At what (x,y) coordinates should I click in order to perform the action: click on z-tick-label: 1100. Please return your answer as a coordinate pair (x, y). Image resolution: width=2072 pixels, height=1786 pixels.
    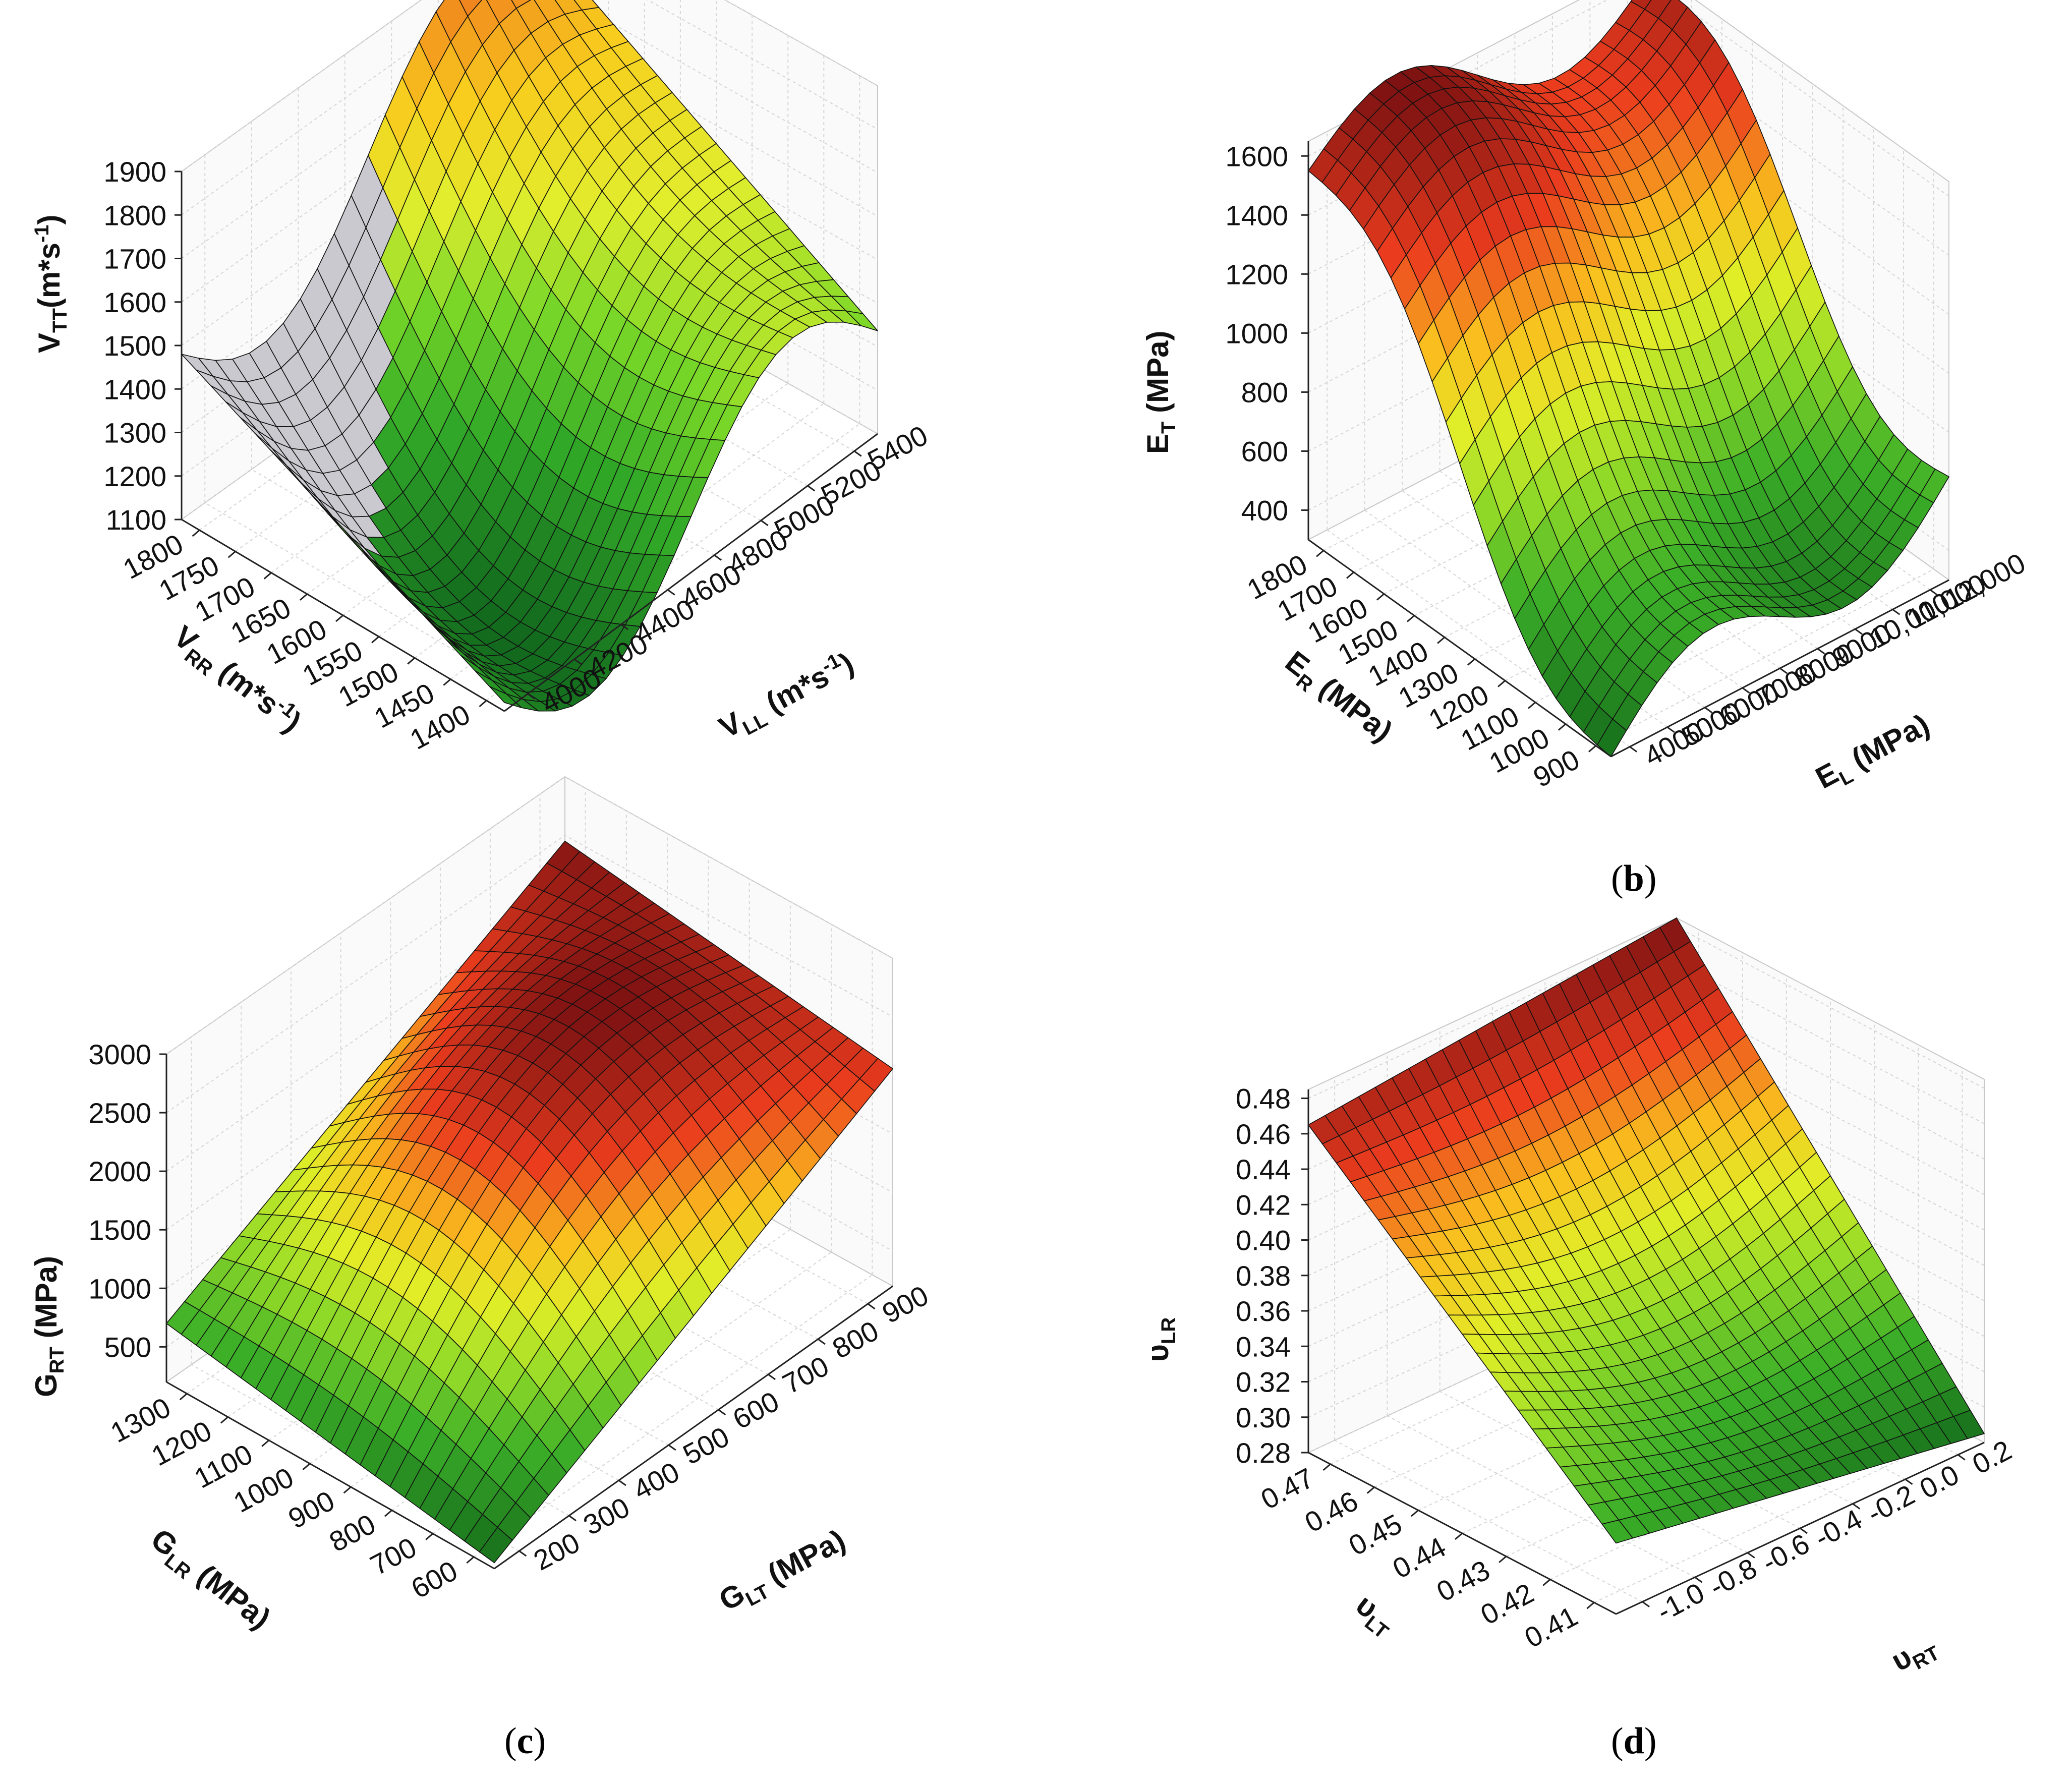
    Looking at the image, I should click on (136, 520).